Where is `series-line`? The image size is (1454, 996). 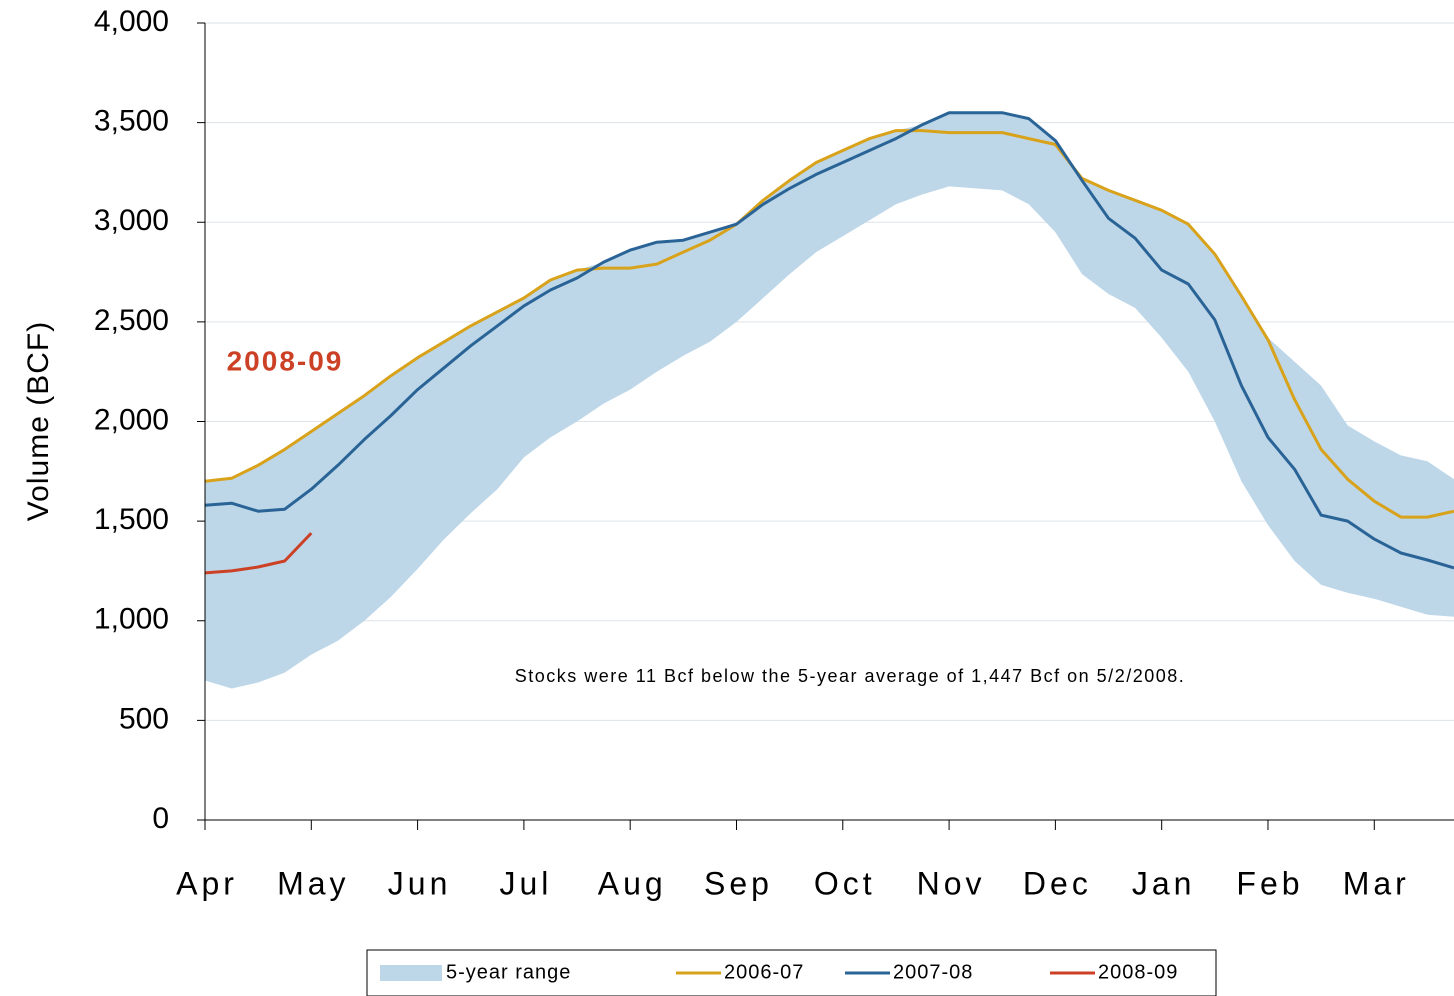 series-line is located at coordinates (258, 553).